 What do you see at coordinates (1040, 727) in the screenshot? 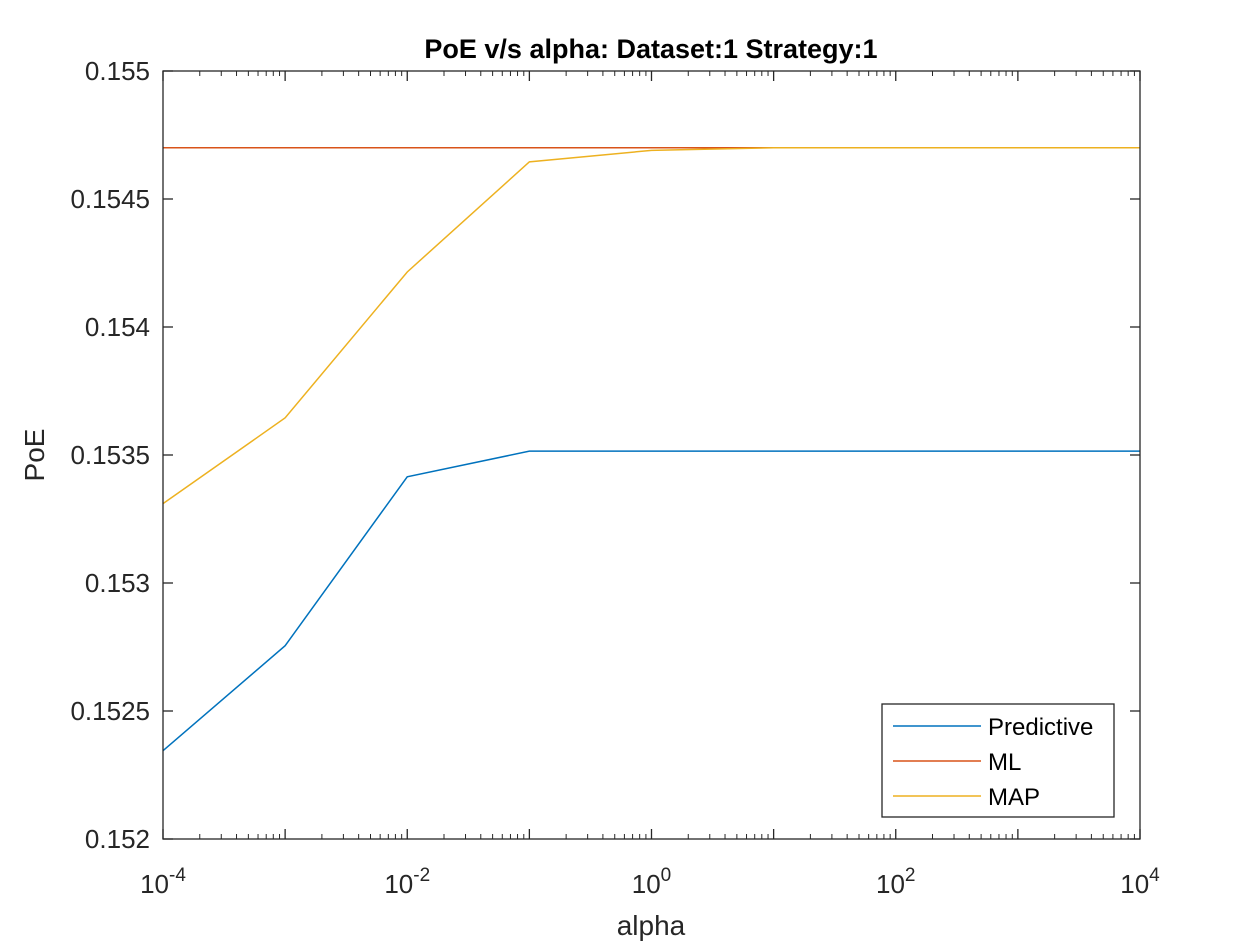
I see `legend-label-predictive: Predictive` at bounding box center [1040, 727].